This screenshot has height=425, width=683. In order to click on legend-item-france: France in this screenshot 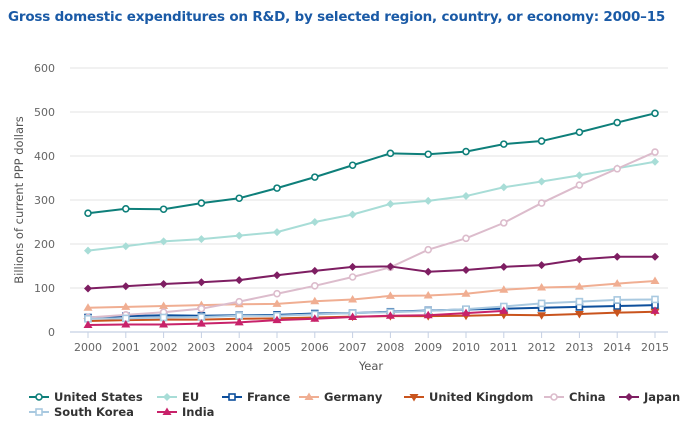, I will do `click(255, 397)`.